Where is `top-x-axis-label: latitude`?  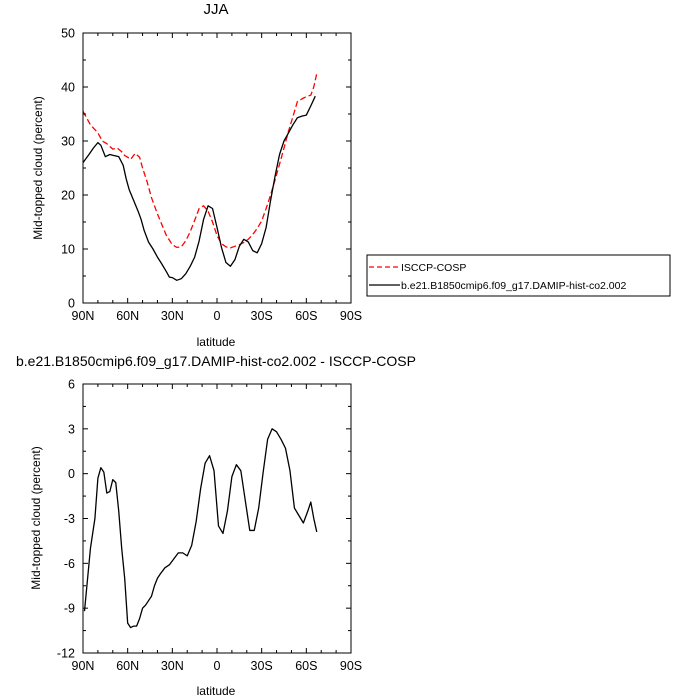 top-x-axis-label: latitude is located at coordinates (216, 342).